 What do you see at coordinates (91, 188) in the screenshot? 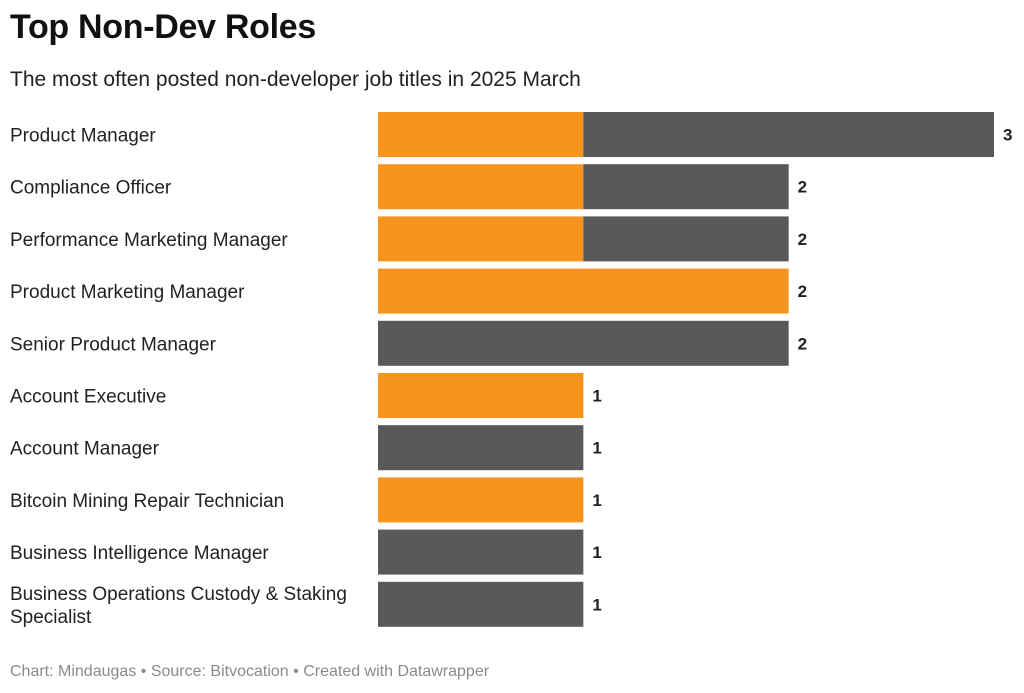
I see `category-label: Compliance Officer` at bounding box center [91, 188].